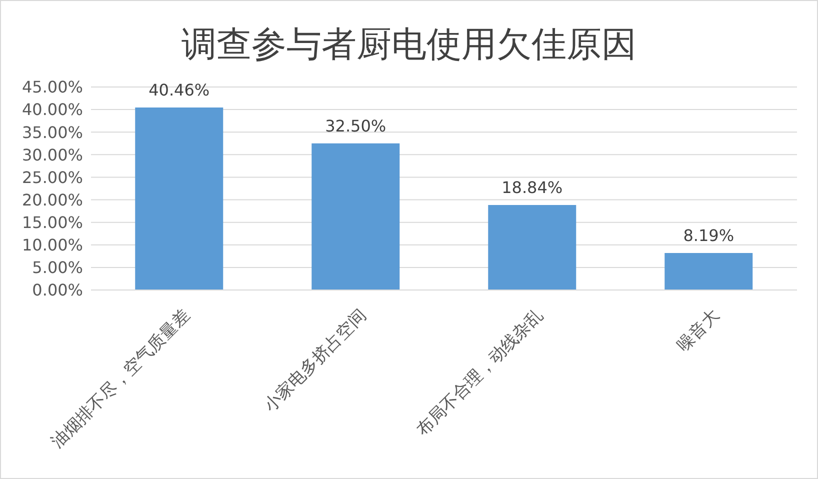 This screenshot has height=479, width=818. I want to click on data-label: 18.84%, so click(532, 188).